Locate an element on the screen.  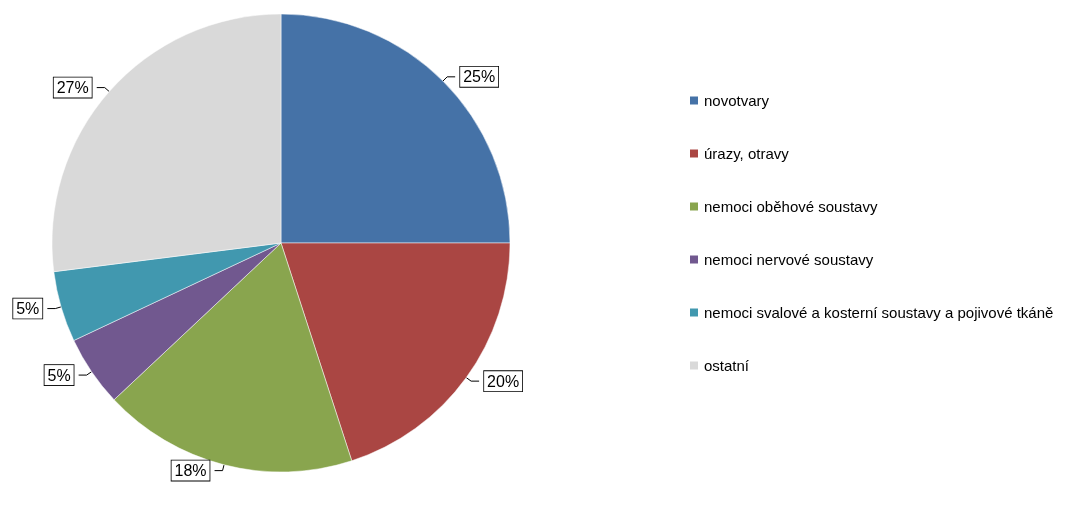
legend-label: úrazy, otravy is located at coordinates (747, 153).